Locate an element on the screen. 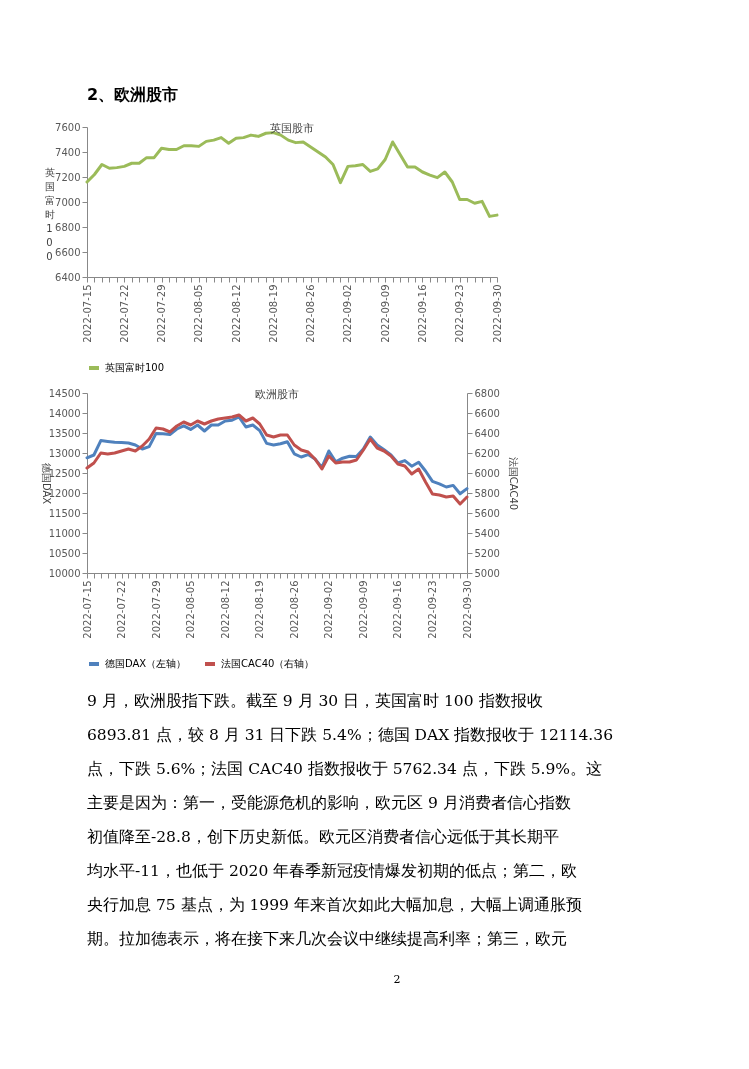  y-tick-label: 10500 is located at coordinates (64, 553).